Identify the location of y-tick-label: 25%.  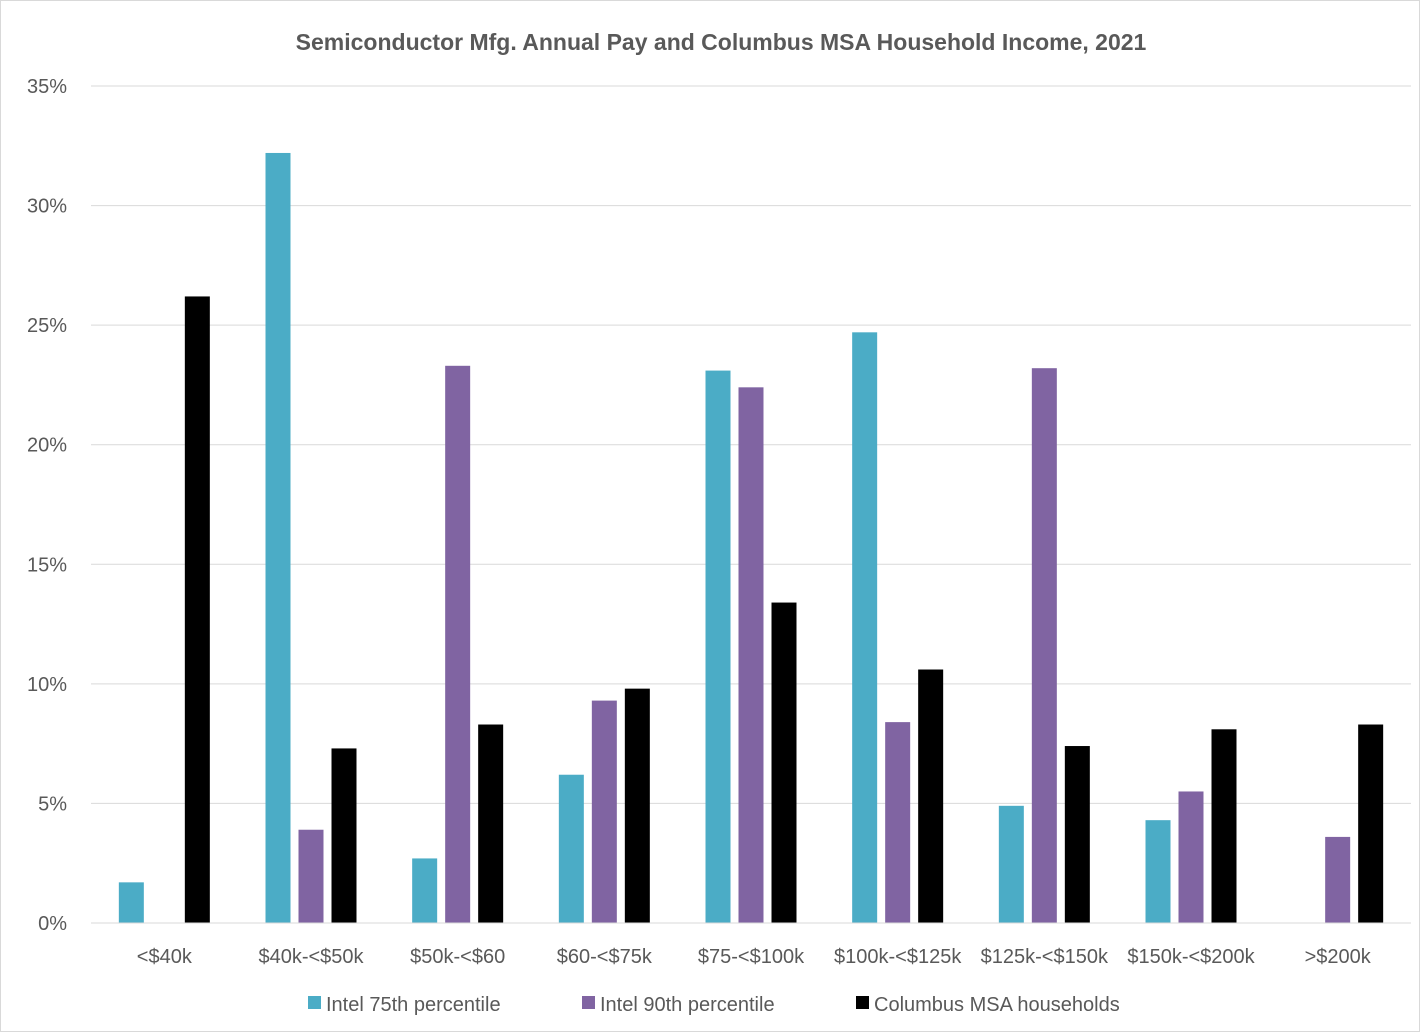
(47, 326).